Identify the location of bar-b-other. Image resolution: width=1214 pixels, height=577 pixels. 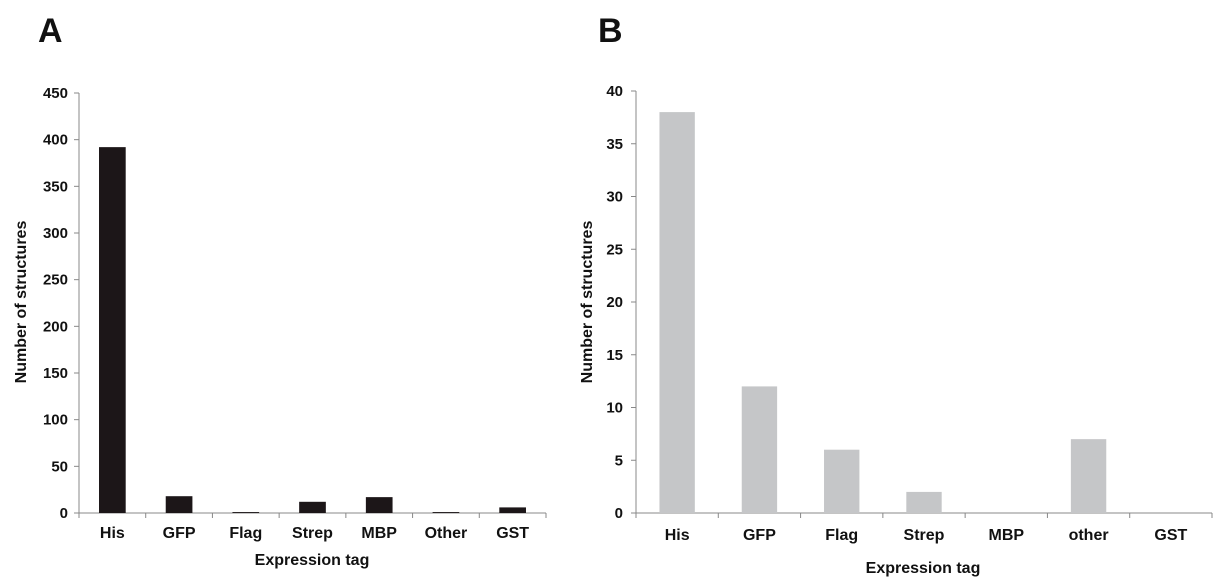
(1088, 476).